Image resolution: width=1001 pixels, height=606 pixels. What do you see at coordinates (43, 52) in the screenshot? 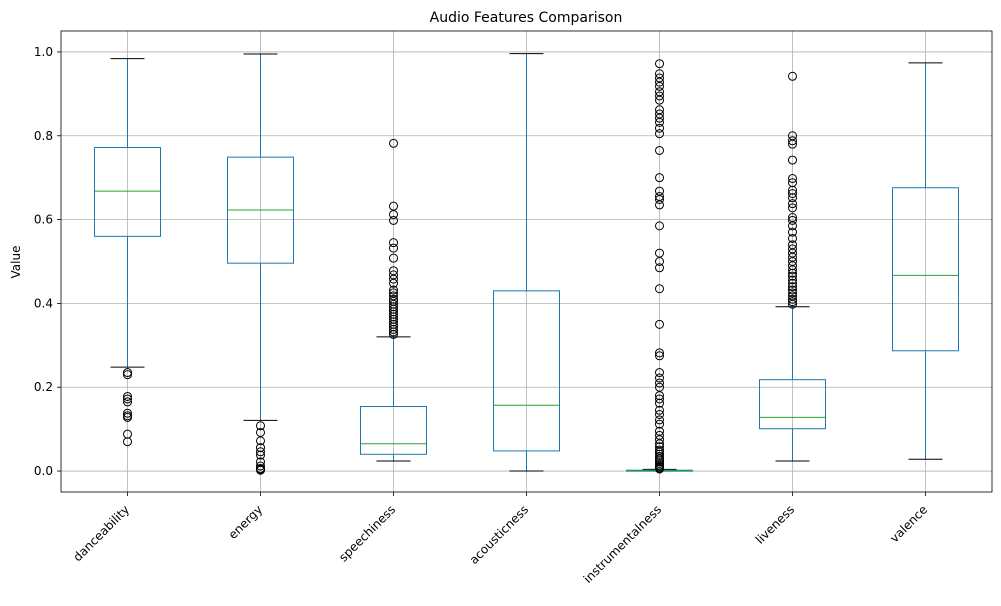
I see `y-tick-label: 1.0` at bounding box center [43, 52].